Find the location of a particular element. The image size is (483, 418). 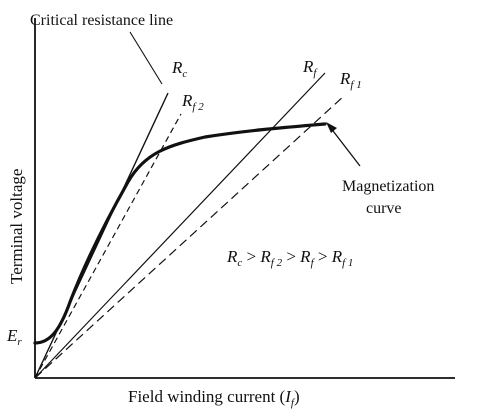

critical-resistance-label: Critical resistance line is located at coordinates (101, 20).